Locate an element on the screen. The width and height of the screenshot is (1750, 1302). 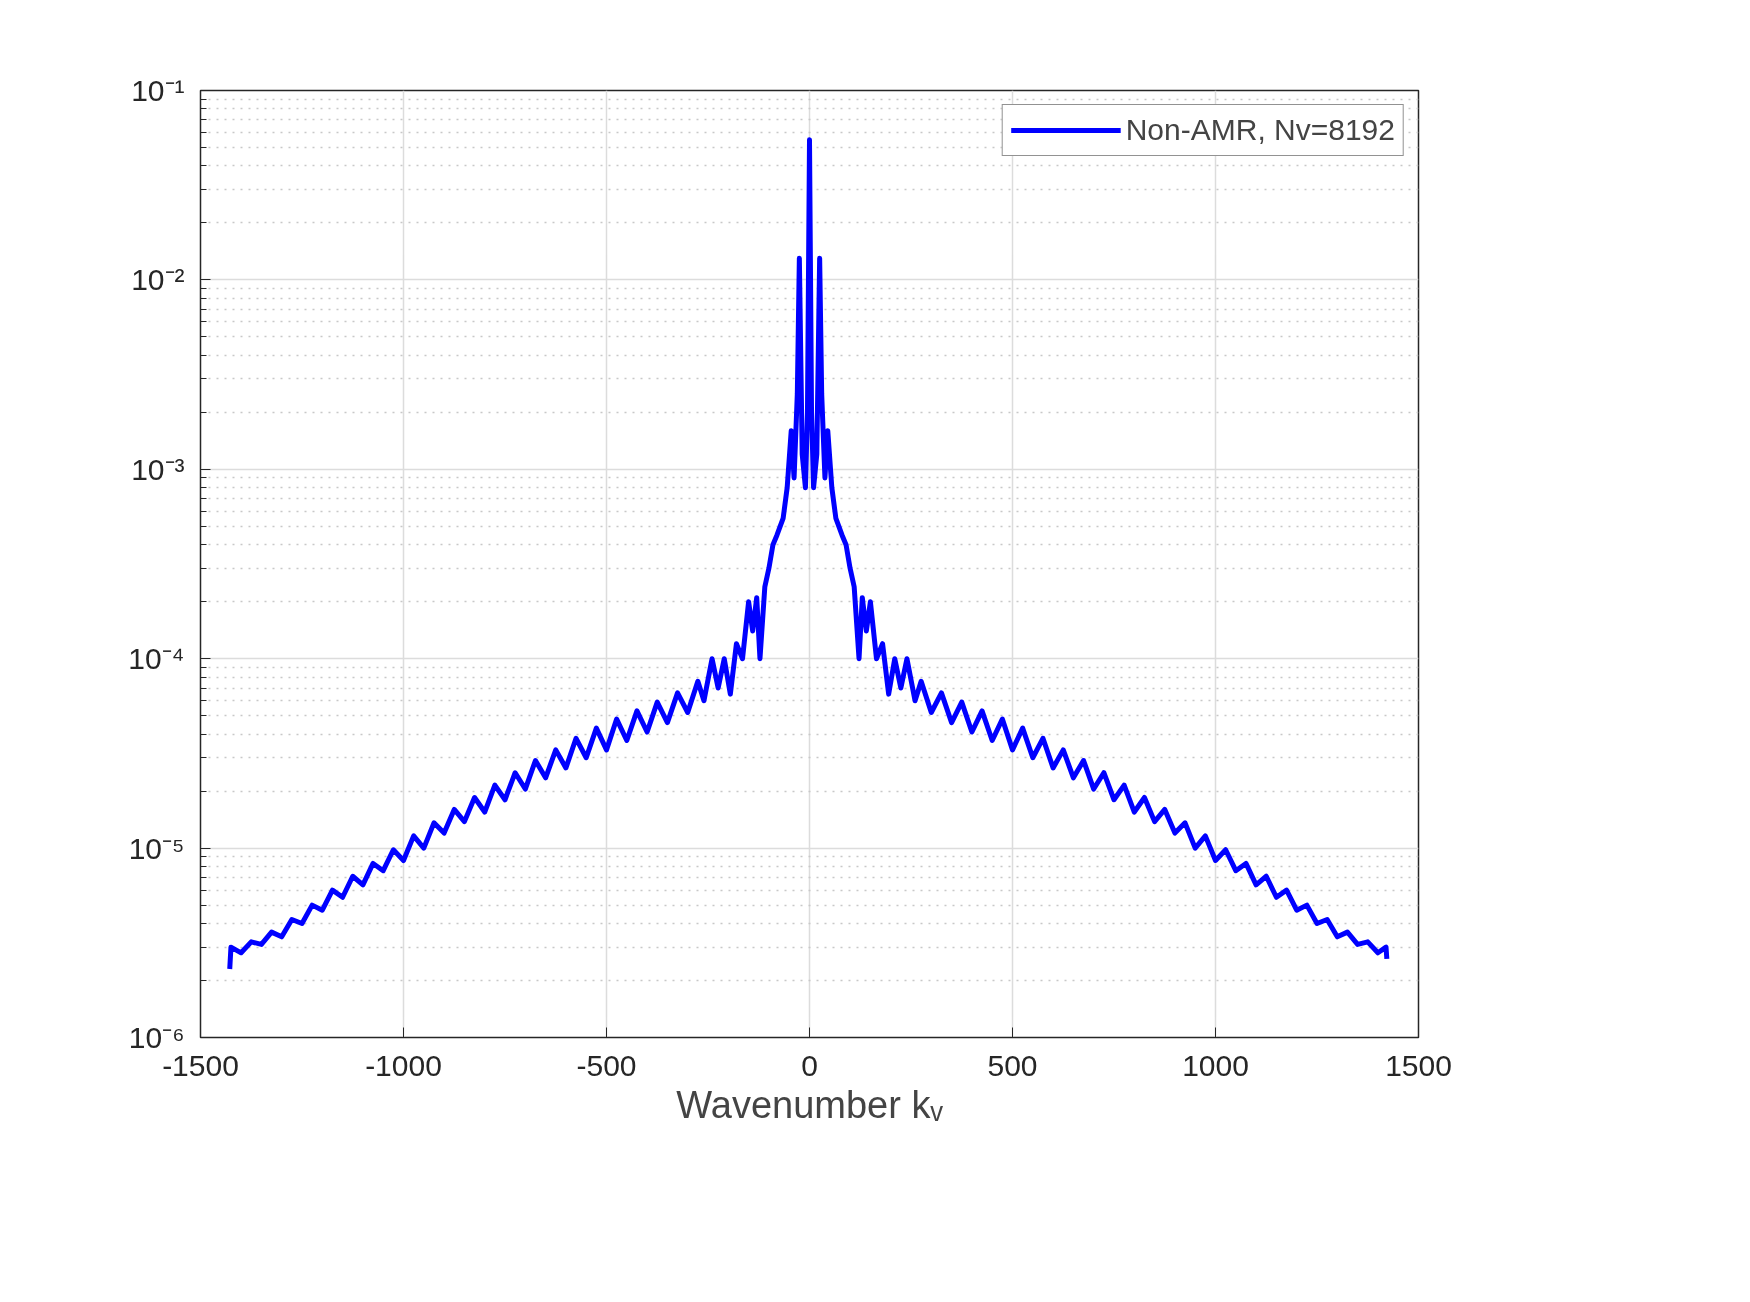
x-tick-label: 1500 is located at coordinates (1418, 1065).